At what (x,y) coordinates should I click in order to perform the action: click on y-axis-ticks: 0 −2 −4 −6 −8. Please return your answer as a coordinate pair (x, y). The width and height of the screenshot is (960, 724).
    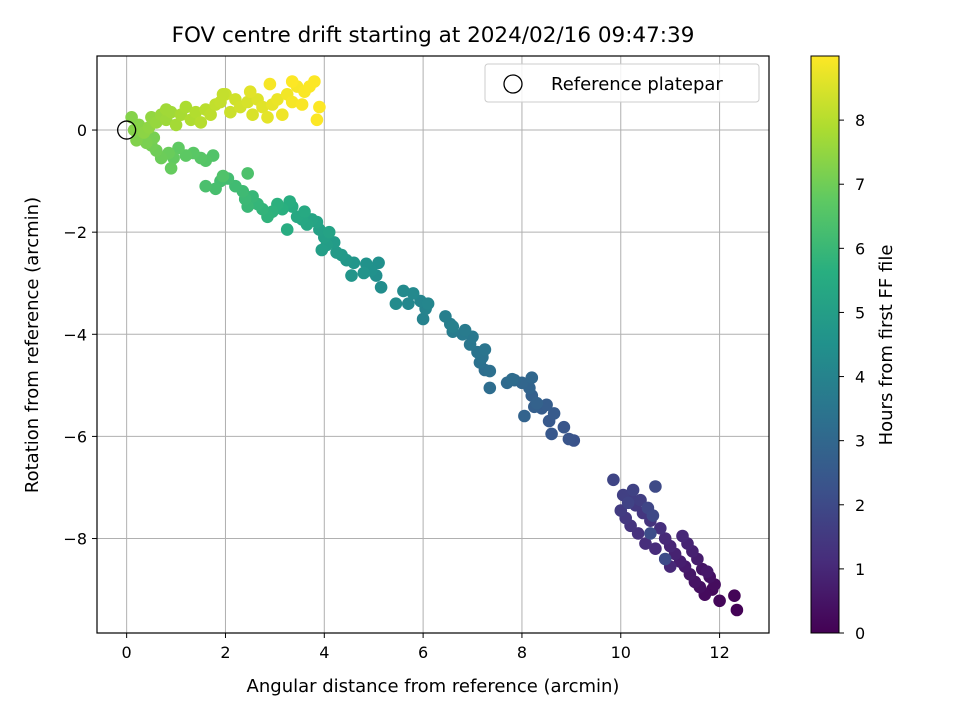
    Looking at the image, I should click on (80, 335).